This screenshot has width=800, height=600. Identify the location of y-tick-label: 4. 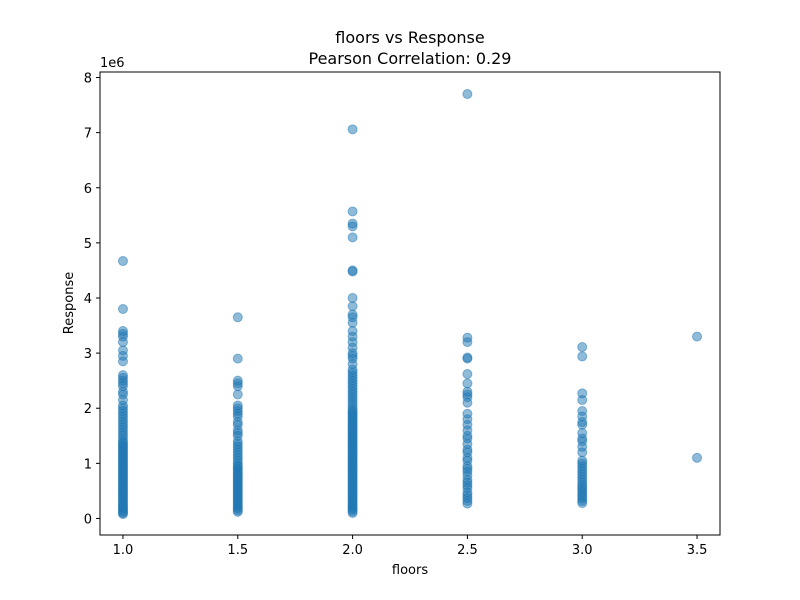
(88, 299).